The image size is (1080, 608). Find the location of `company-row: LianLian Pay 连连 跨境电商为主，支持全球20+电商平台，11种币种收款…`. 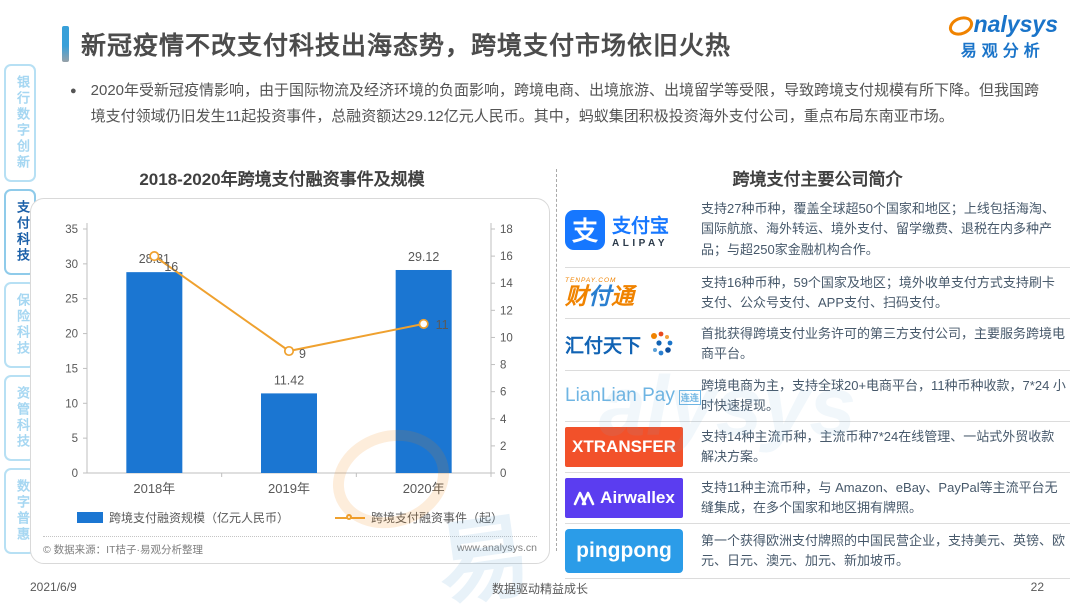

company-row: LianLian Pay 连连 跨境电商为主，支持全球20+电商平台，11种币种收款… is located at coordinates (817, 396).